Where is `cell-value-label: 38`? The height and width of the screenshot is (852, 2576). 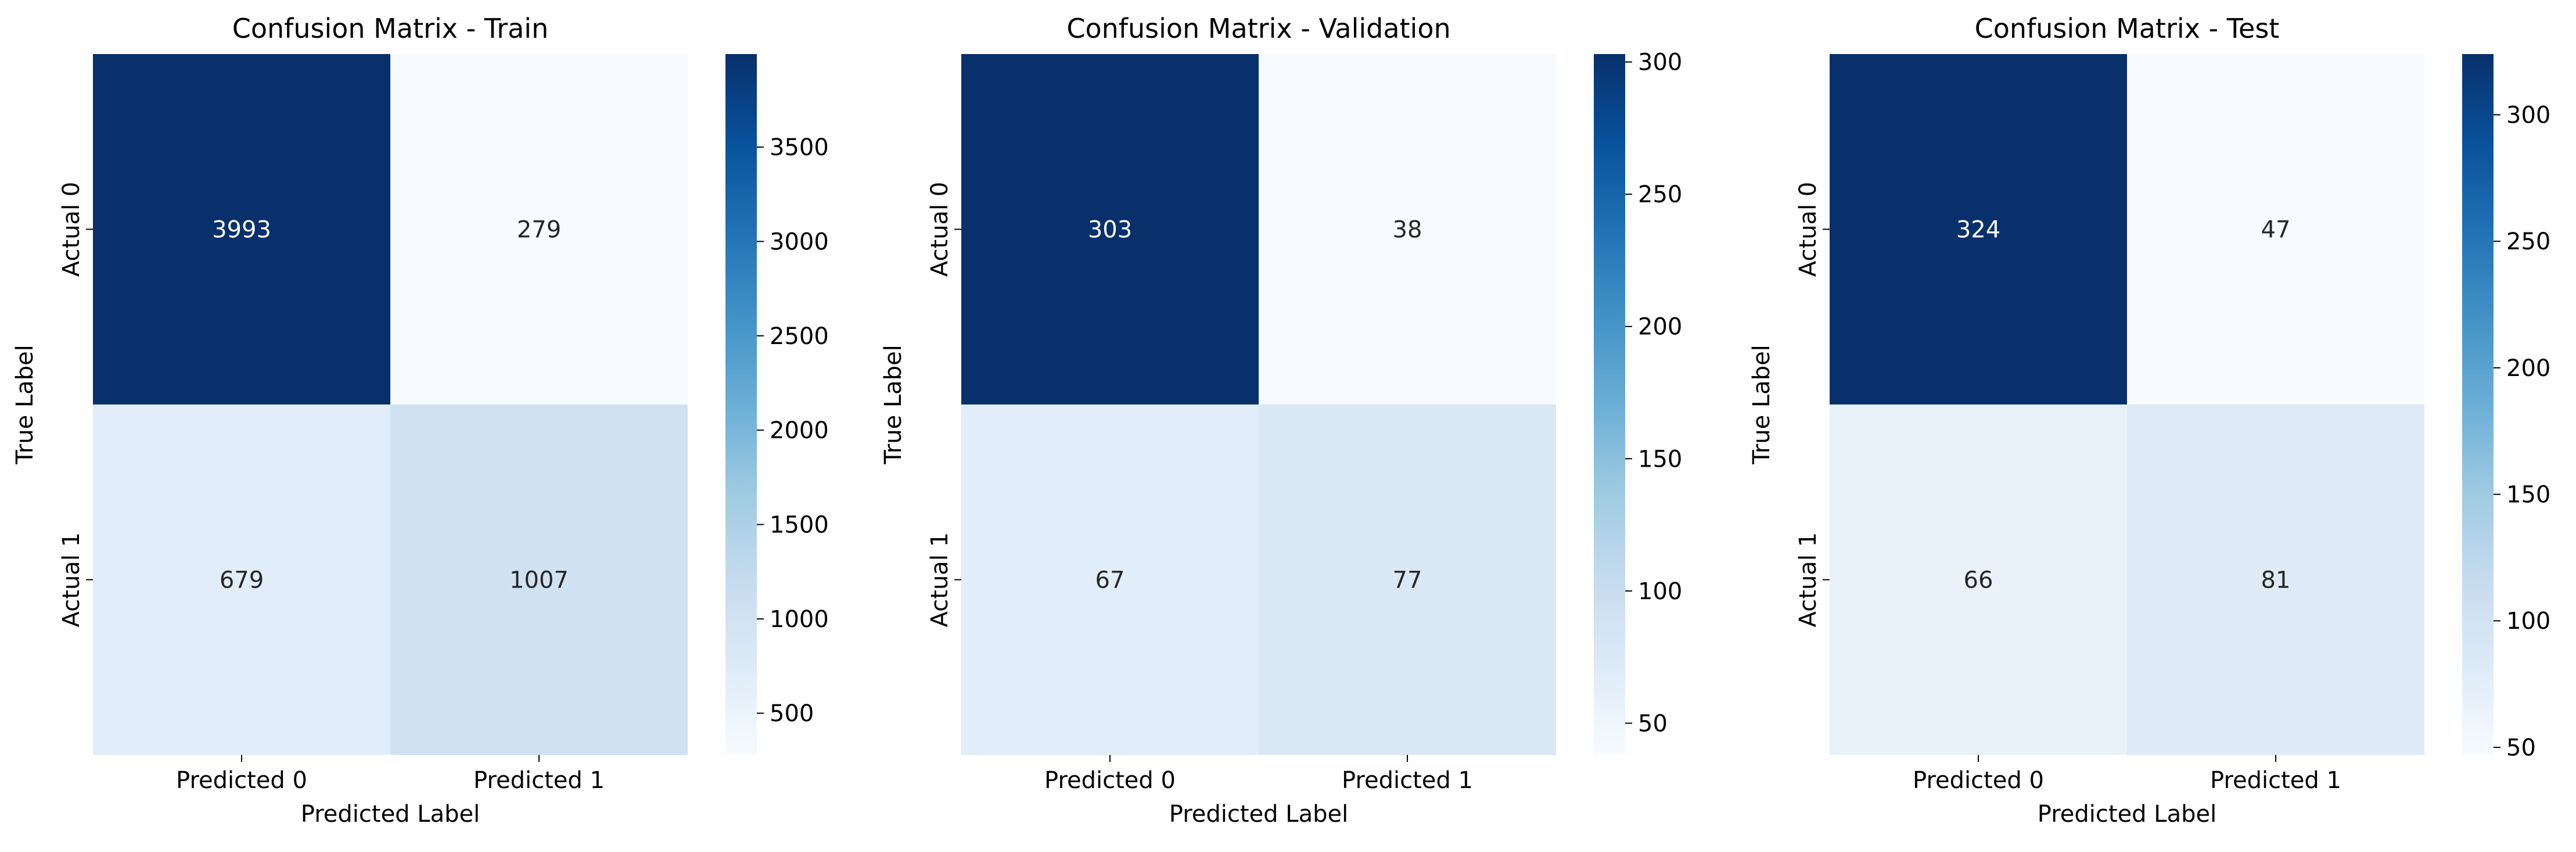
cell-value-label: 38 is located at coordinates (1407, 230).